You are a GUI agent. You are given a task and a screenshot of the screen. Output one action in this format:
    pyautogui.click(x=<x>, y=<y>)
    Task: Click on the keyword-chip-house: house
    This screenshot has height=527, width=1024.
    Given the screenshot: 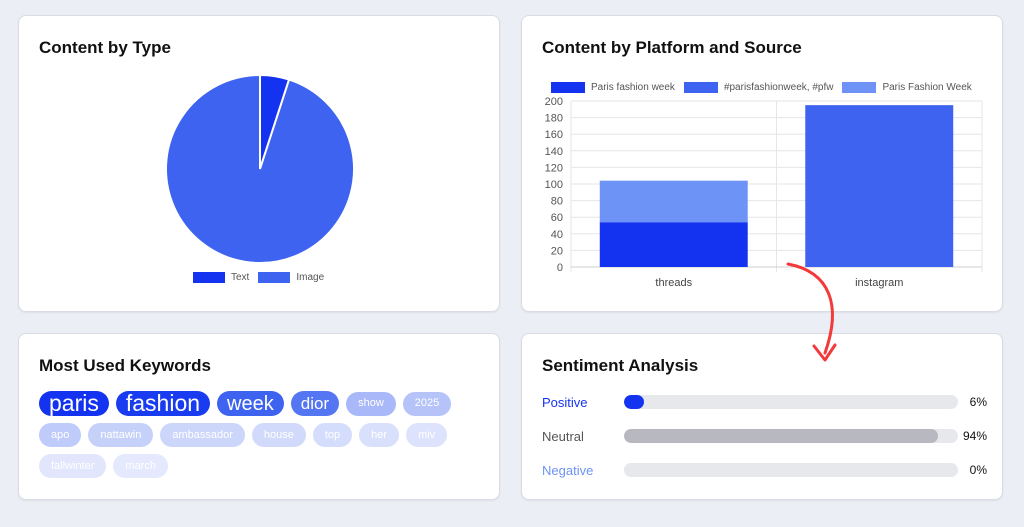 What is the action you would take?
    pyautogui.click(x=278, y=435)
    